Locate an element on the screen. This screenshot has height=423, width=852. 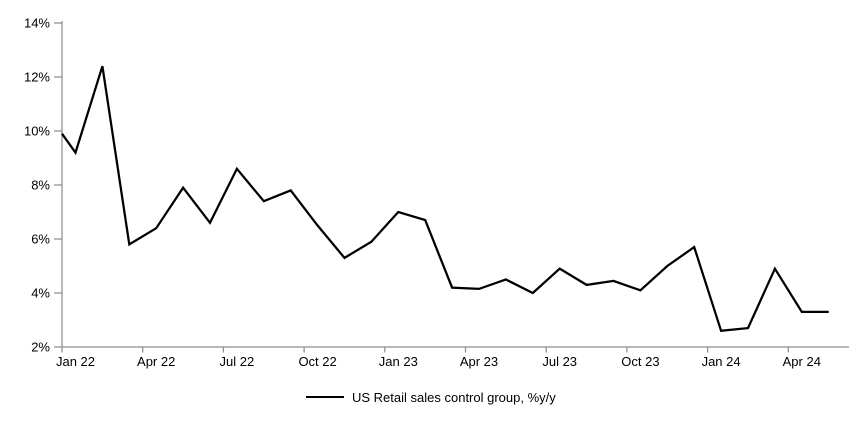
x-axis-label: Jul 23 is located at coordinates (559, 361).